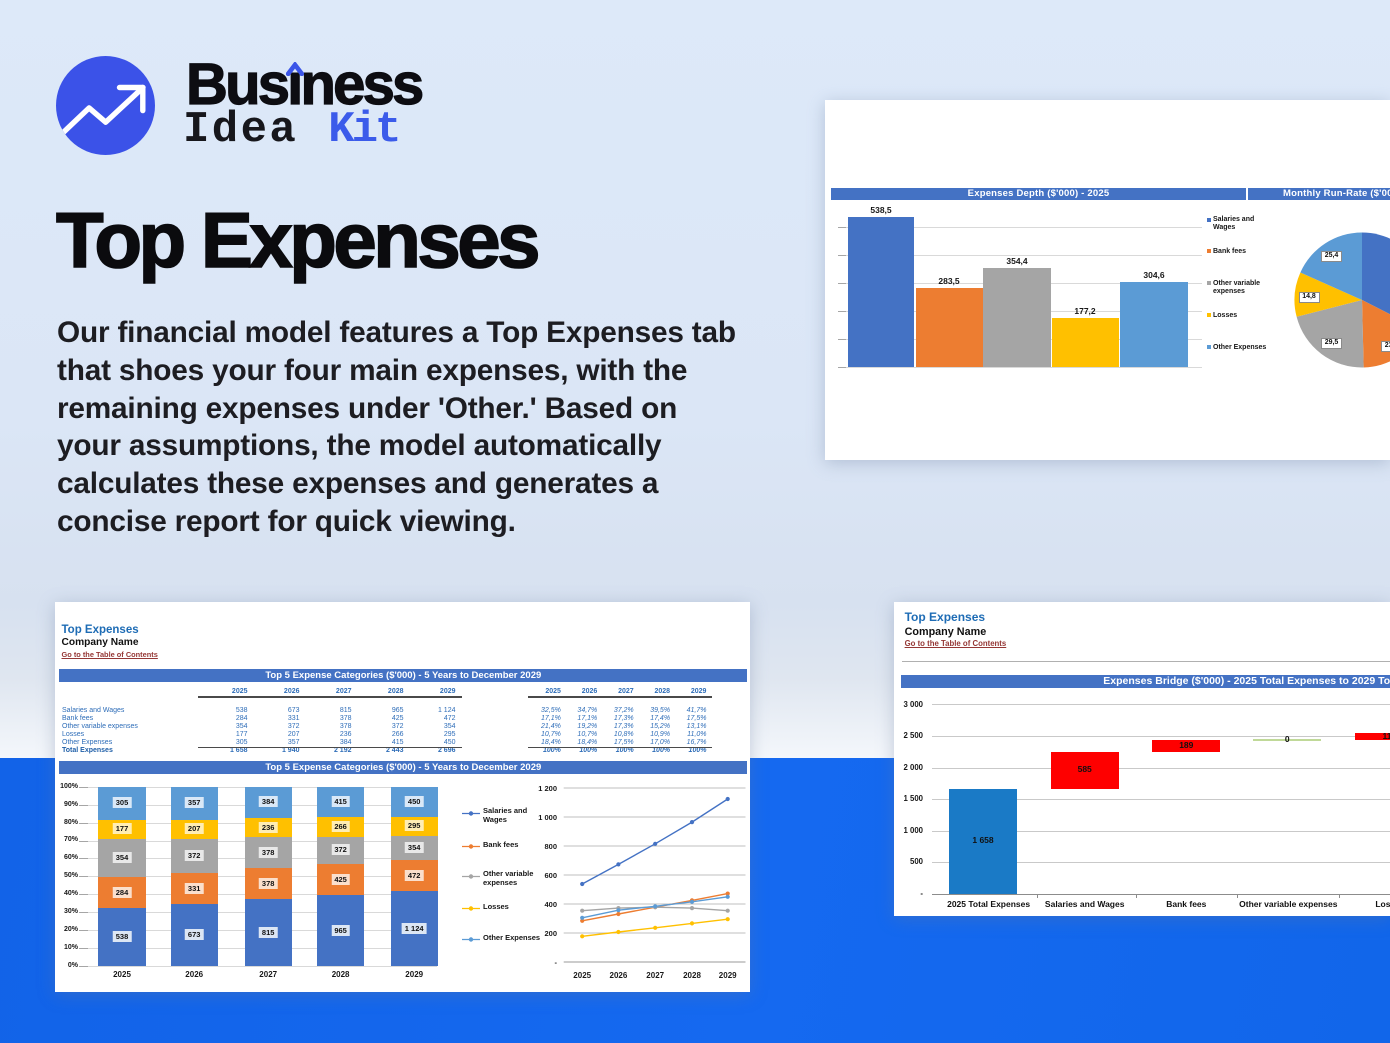 This screenshot has height=1043, width=1390. What do you see at coordinates (547, 788) in the screenshot?
I see `svg-text: 1 200` at bounding box center [547, 788].